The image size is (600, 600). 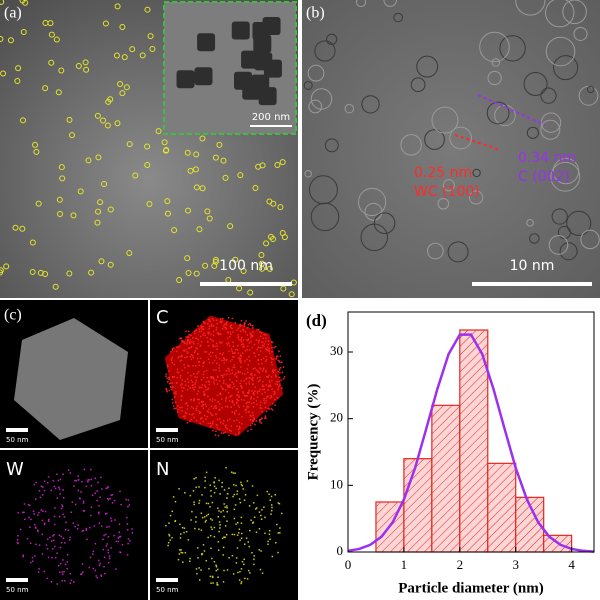 I want to click on histogram-bar, so click(x=502, y=507).